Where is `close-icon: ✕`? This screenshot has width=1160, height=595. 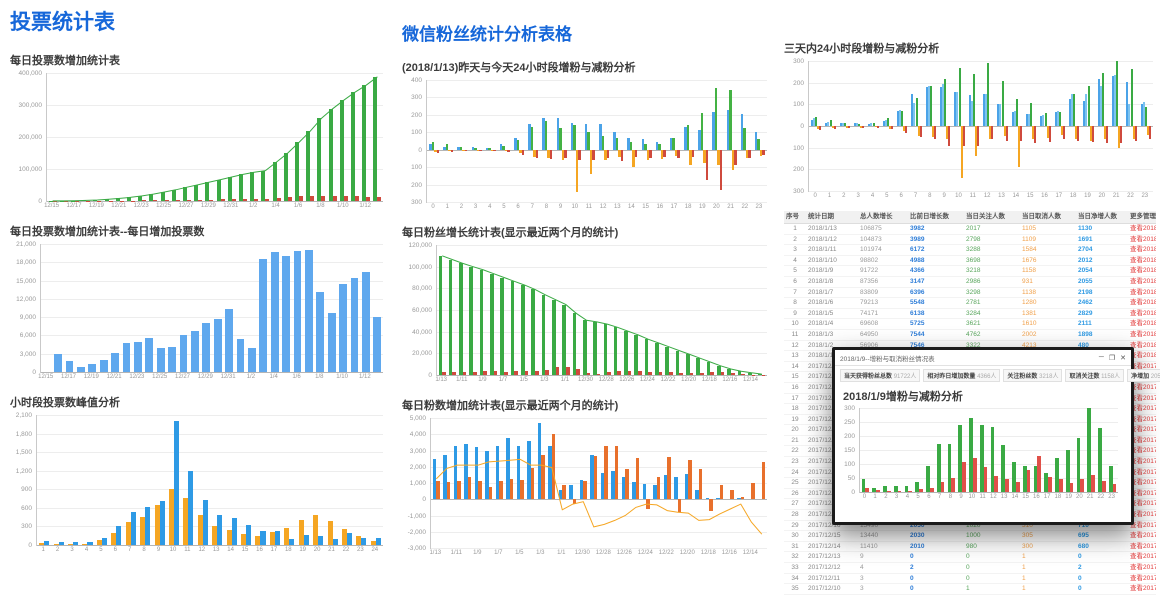 close-icon: ✕ is located at coordinates (1123, 358).